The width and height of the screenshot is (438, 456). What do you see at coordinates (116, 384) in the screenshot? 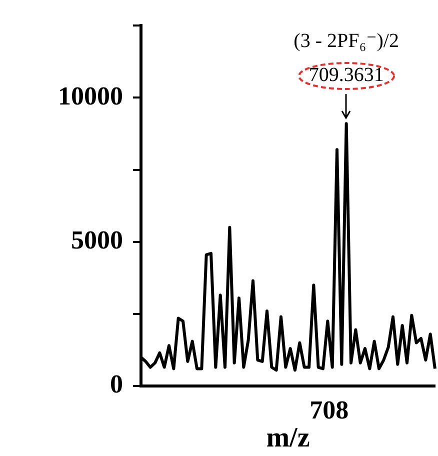
I see `y-tick-label: 0` at bounding box center [116, 384].